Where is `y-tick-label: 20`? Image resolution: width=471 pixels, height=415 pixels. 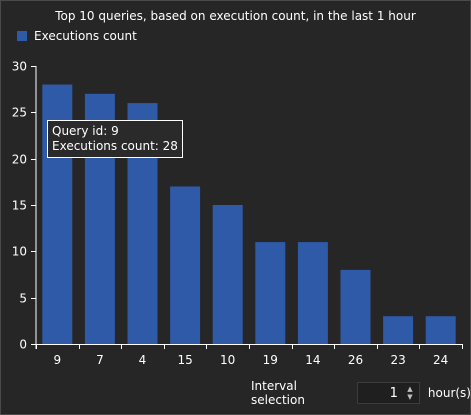
y-tick-label: 20 is located at coordinates (19, 160).